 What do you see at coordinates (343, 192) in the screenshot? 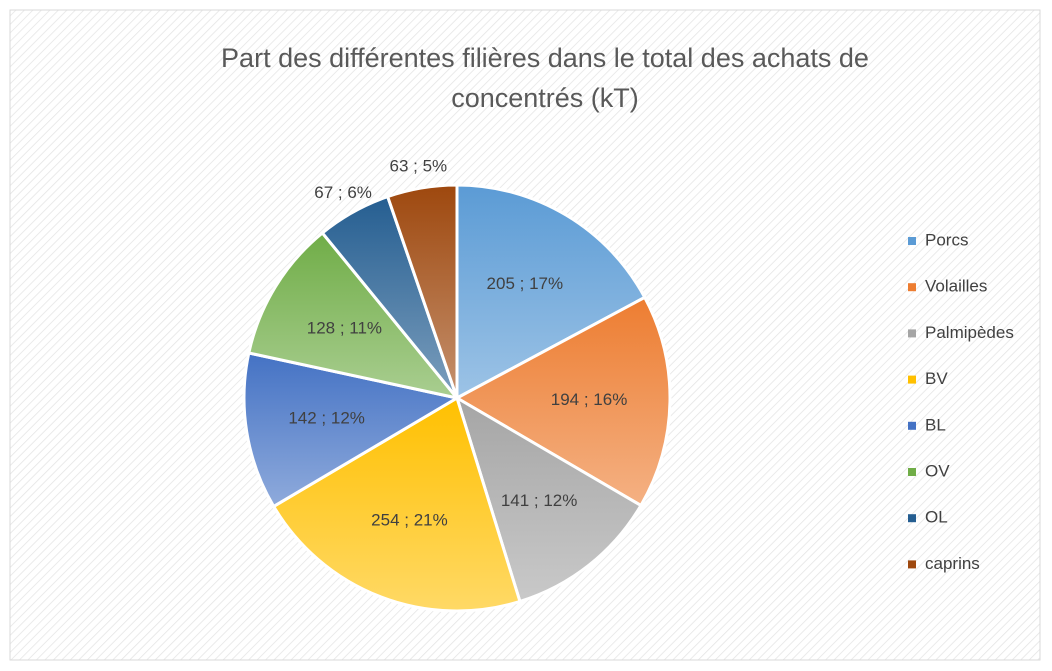
I see `data-label: 67 ; 6%` at bounding box center [343, 192].